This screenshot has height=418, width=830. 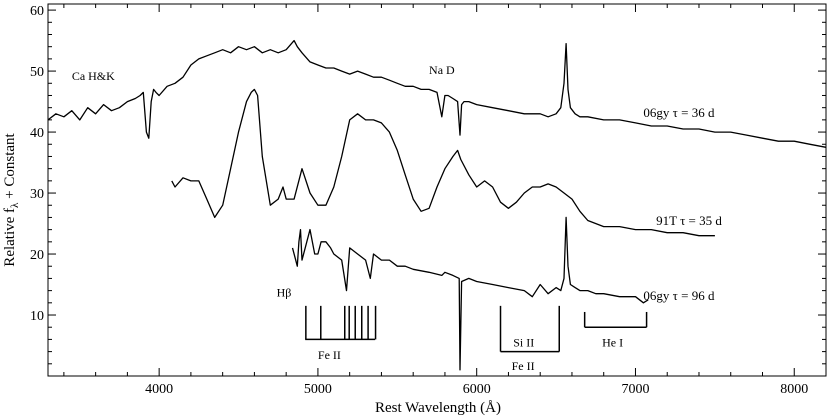 What do you see at coordinates (523, 343) in the screenshot?
I see `annotation-label: Si II` at bounding box center [523, 343].